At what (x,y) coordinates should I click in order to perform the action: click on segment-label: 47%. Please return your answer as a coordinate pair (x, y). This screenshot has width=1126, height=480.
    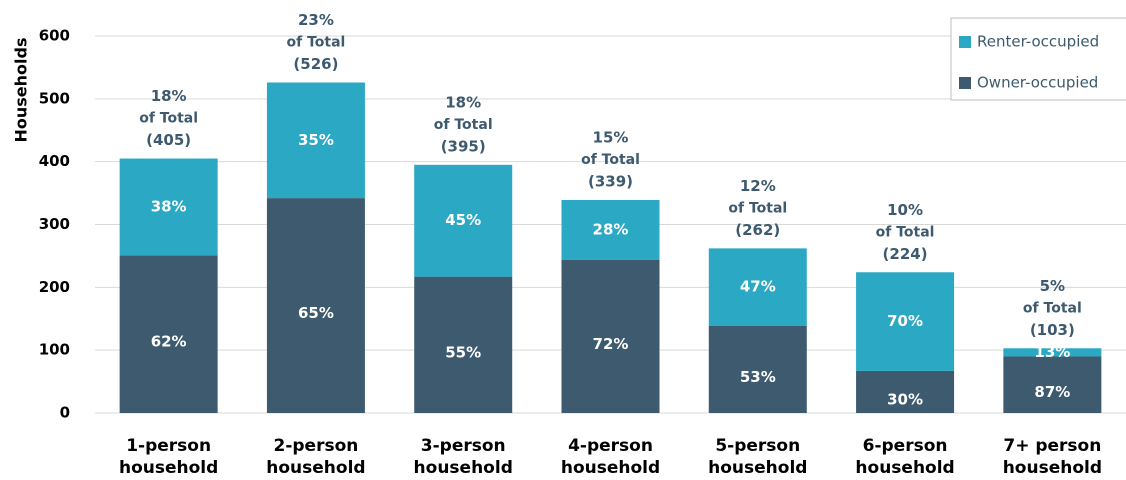
    Looking at the image, I should click on (758, 287).